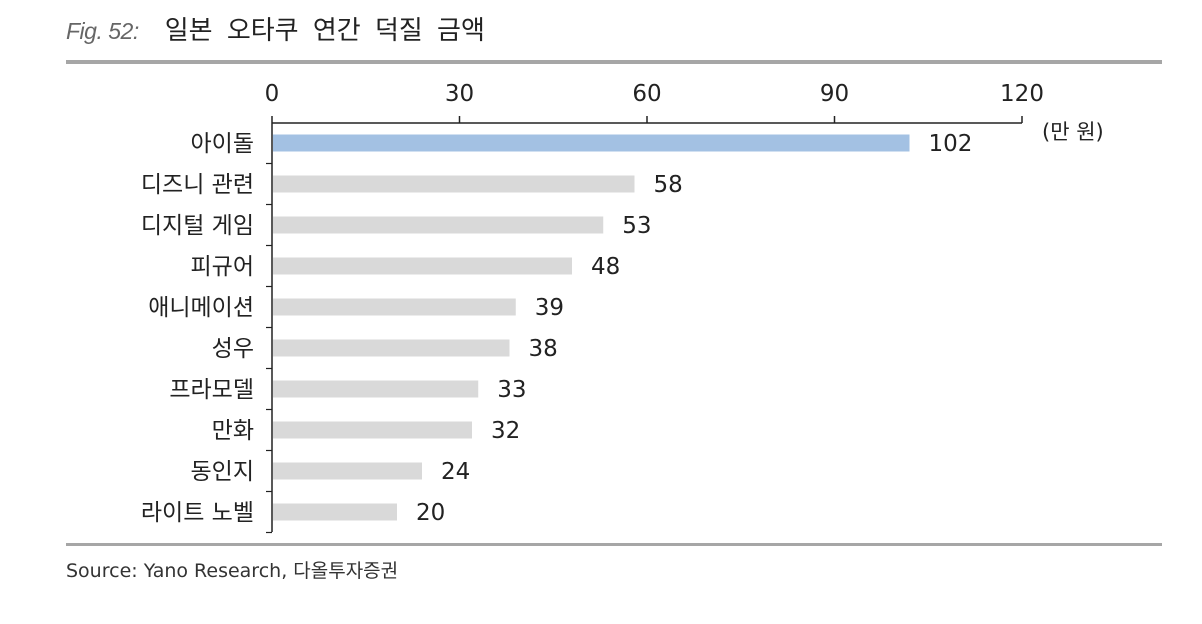 The height and width of the screenshot is (624, 1202). I want to click on category-label: 라이트 노벨, so click(197, 513).